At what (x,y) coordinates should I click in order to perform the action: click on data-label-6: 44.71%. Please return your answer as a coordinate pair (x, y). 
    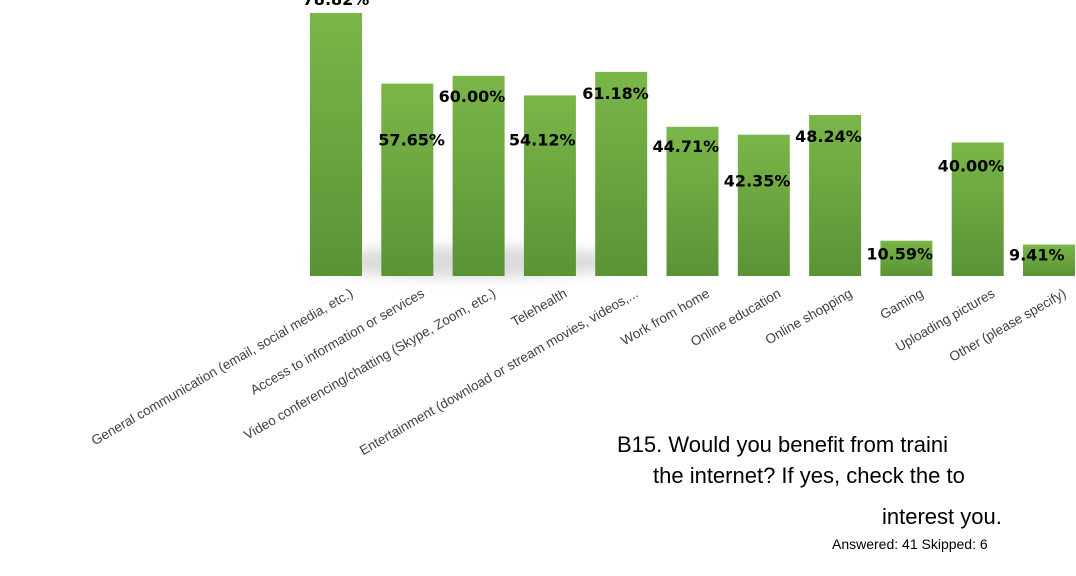
    Looking at the image, I should click on (686, 146).